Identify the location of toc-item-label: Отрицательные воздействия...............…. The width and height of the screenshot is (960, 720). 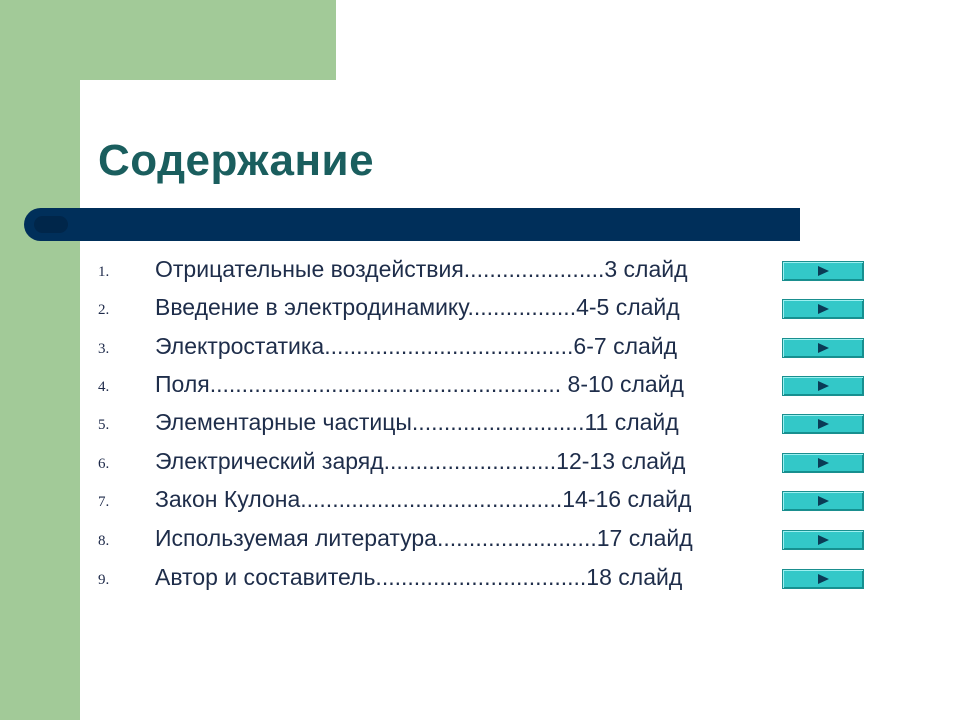
(421, 269).